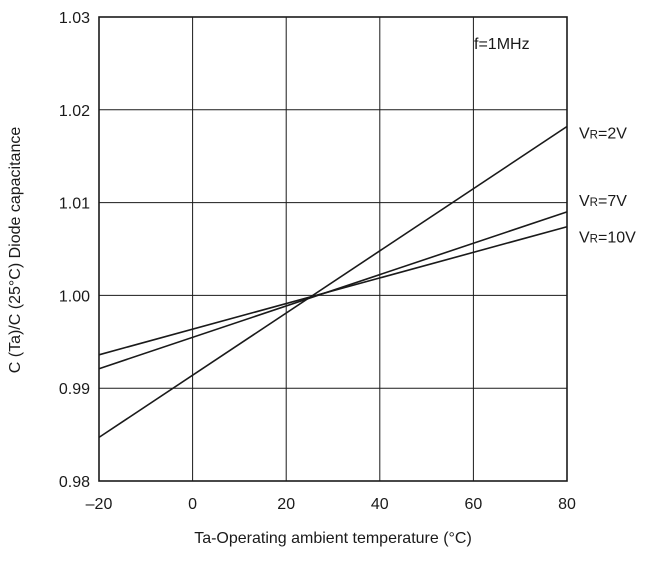 This screenshot has width=660, height=562. Describe the element at coordinates (192, 504) in the screenshot. I see `x-tick-label: 0` at that location.